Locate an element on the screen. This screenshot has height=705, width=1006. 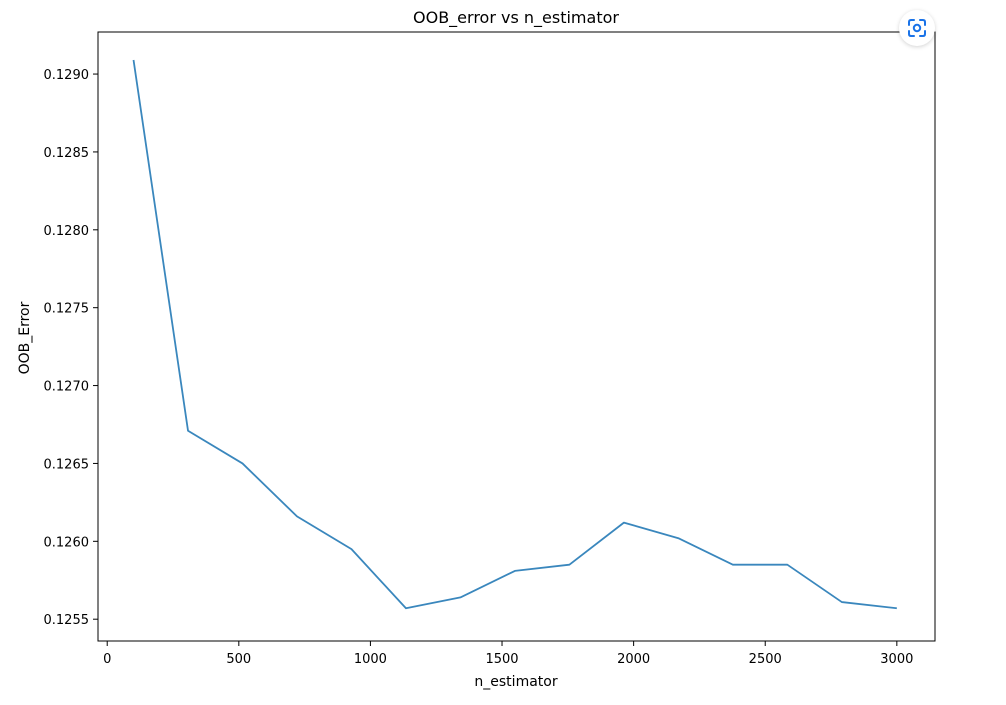
y-tick-label: 0.1275 is located at coordinates (67, 309).